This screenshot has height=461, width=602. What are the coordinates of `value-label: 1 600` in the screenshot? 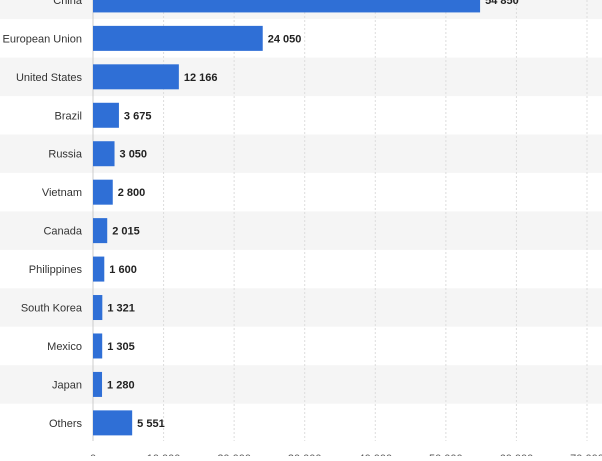 It's located at (123, 270).